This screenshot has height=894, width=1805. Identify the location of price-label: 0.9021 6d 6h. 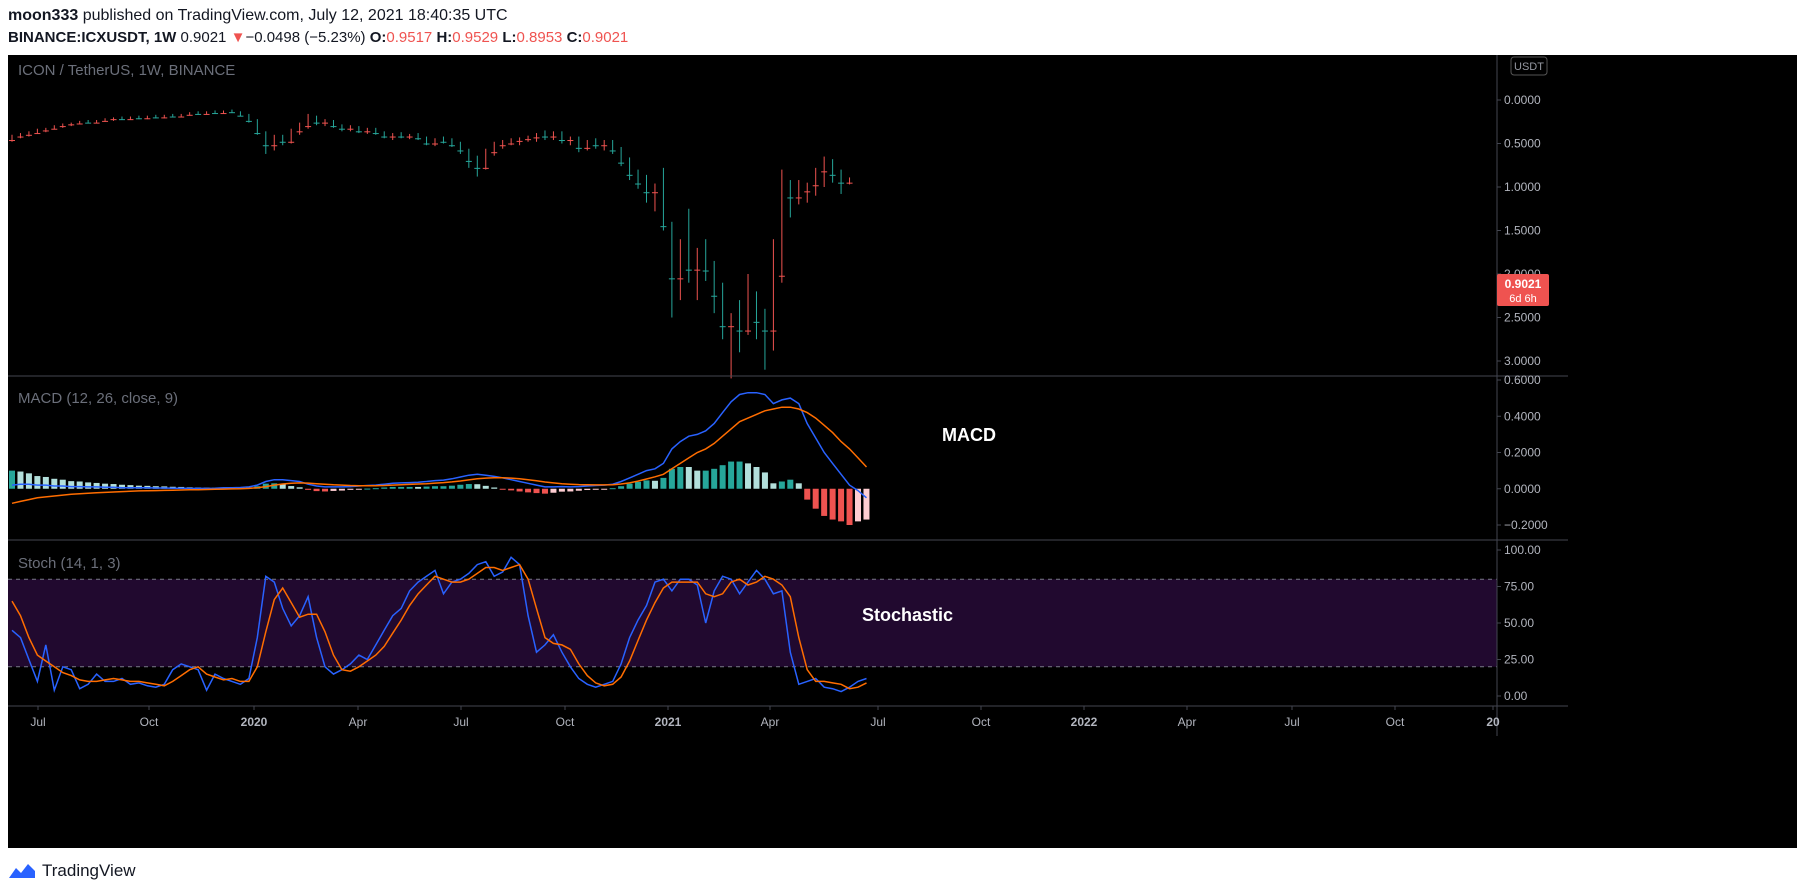
(1523, 290).